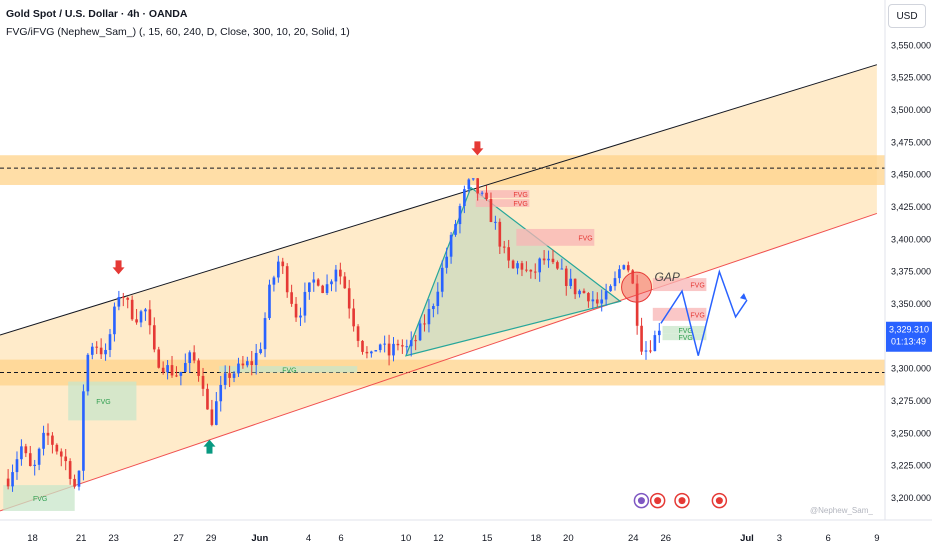 The width and height of the screenshot is (932, 550). I want to click on currency-button: USD, so click(907, 16).